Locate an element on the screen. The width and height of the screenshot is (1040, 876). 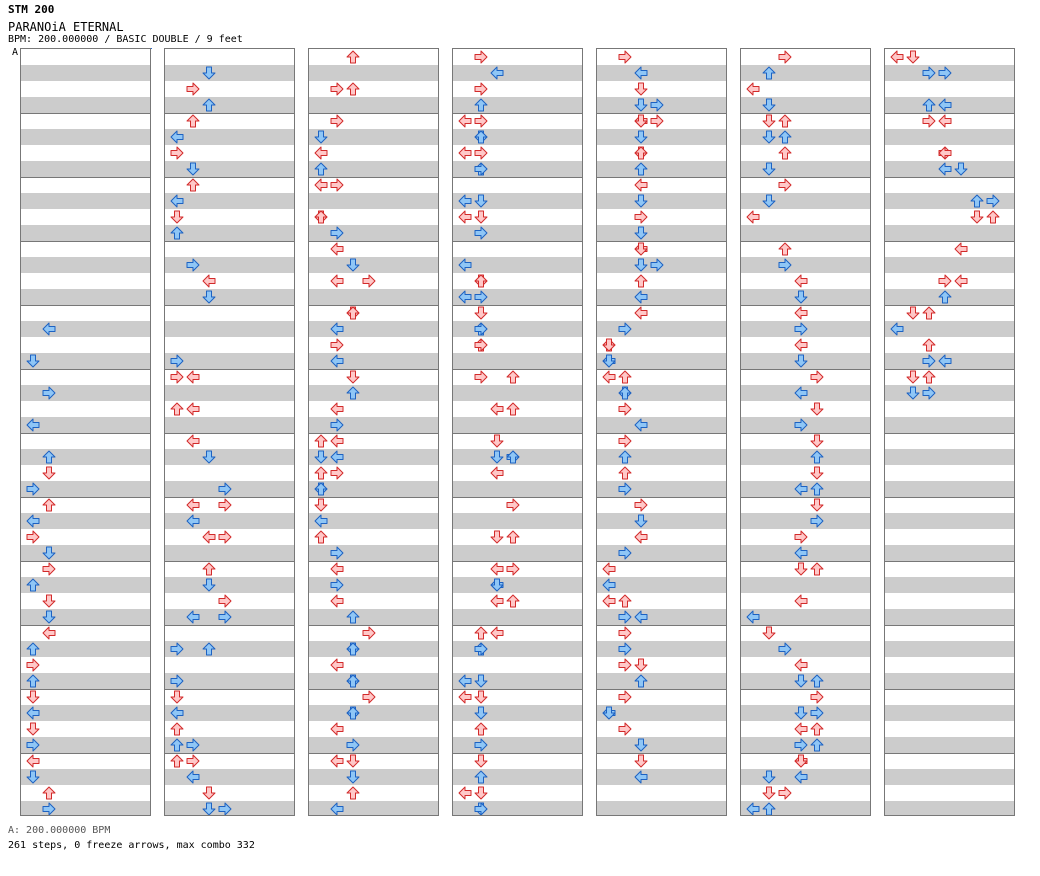
bpm-section-marker: A is located at coordinates (15, 52).